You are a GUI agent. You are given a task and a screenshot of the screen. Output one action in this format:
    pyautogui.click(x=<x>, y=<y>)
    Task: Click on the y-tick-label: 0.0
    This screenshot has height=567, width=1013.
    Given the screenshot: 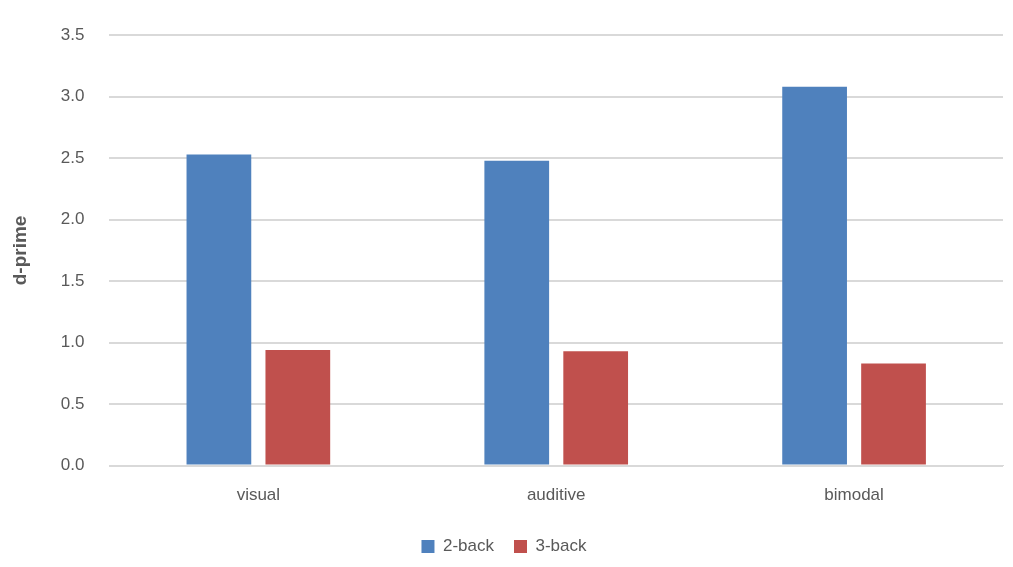 What is the action you would take?
    pyautogui.click(x=72, y=465)
    